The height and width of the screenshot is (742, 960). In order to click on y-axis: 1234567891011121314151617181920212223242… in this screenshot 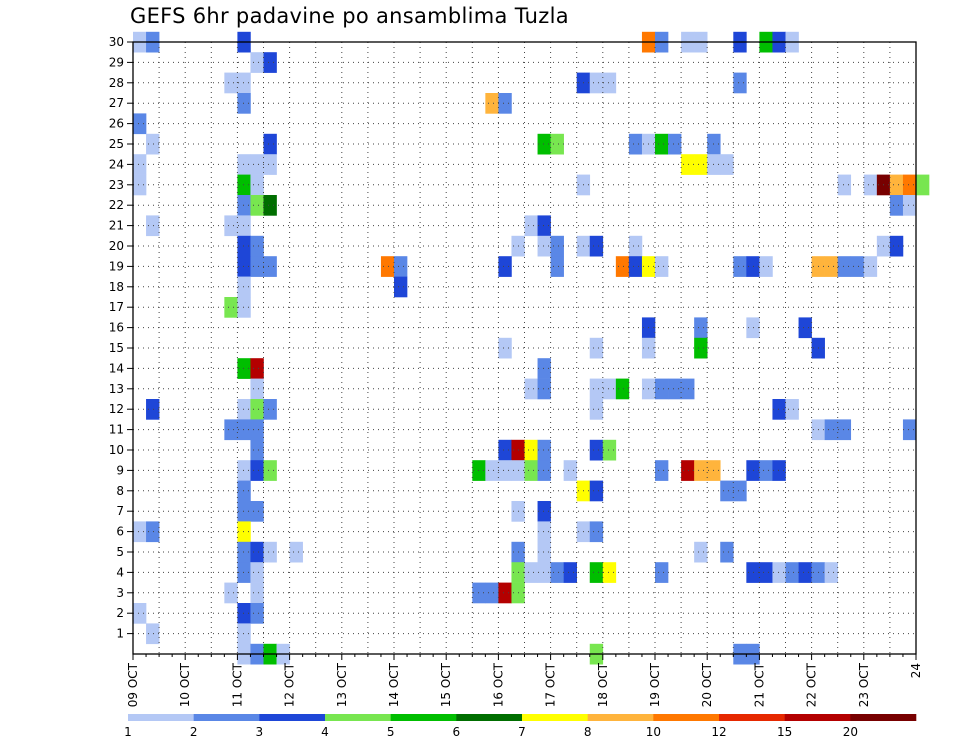, I will do `click(121, 338)`.